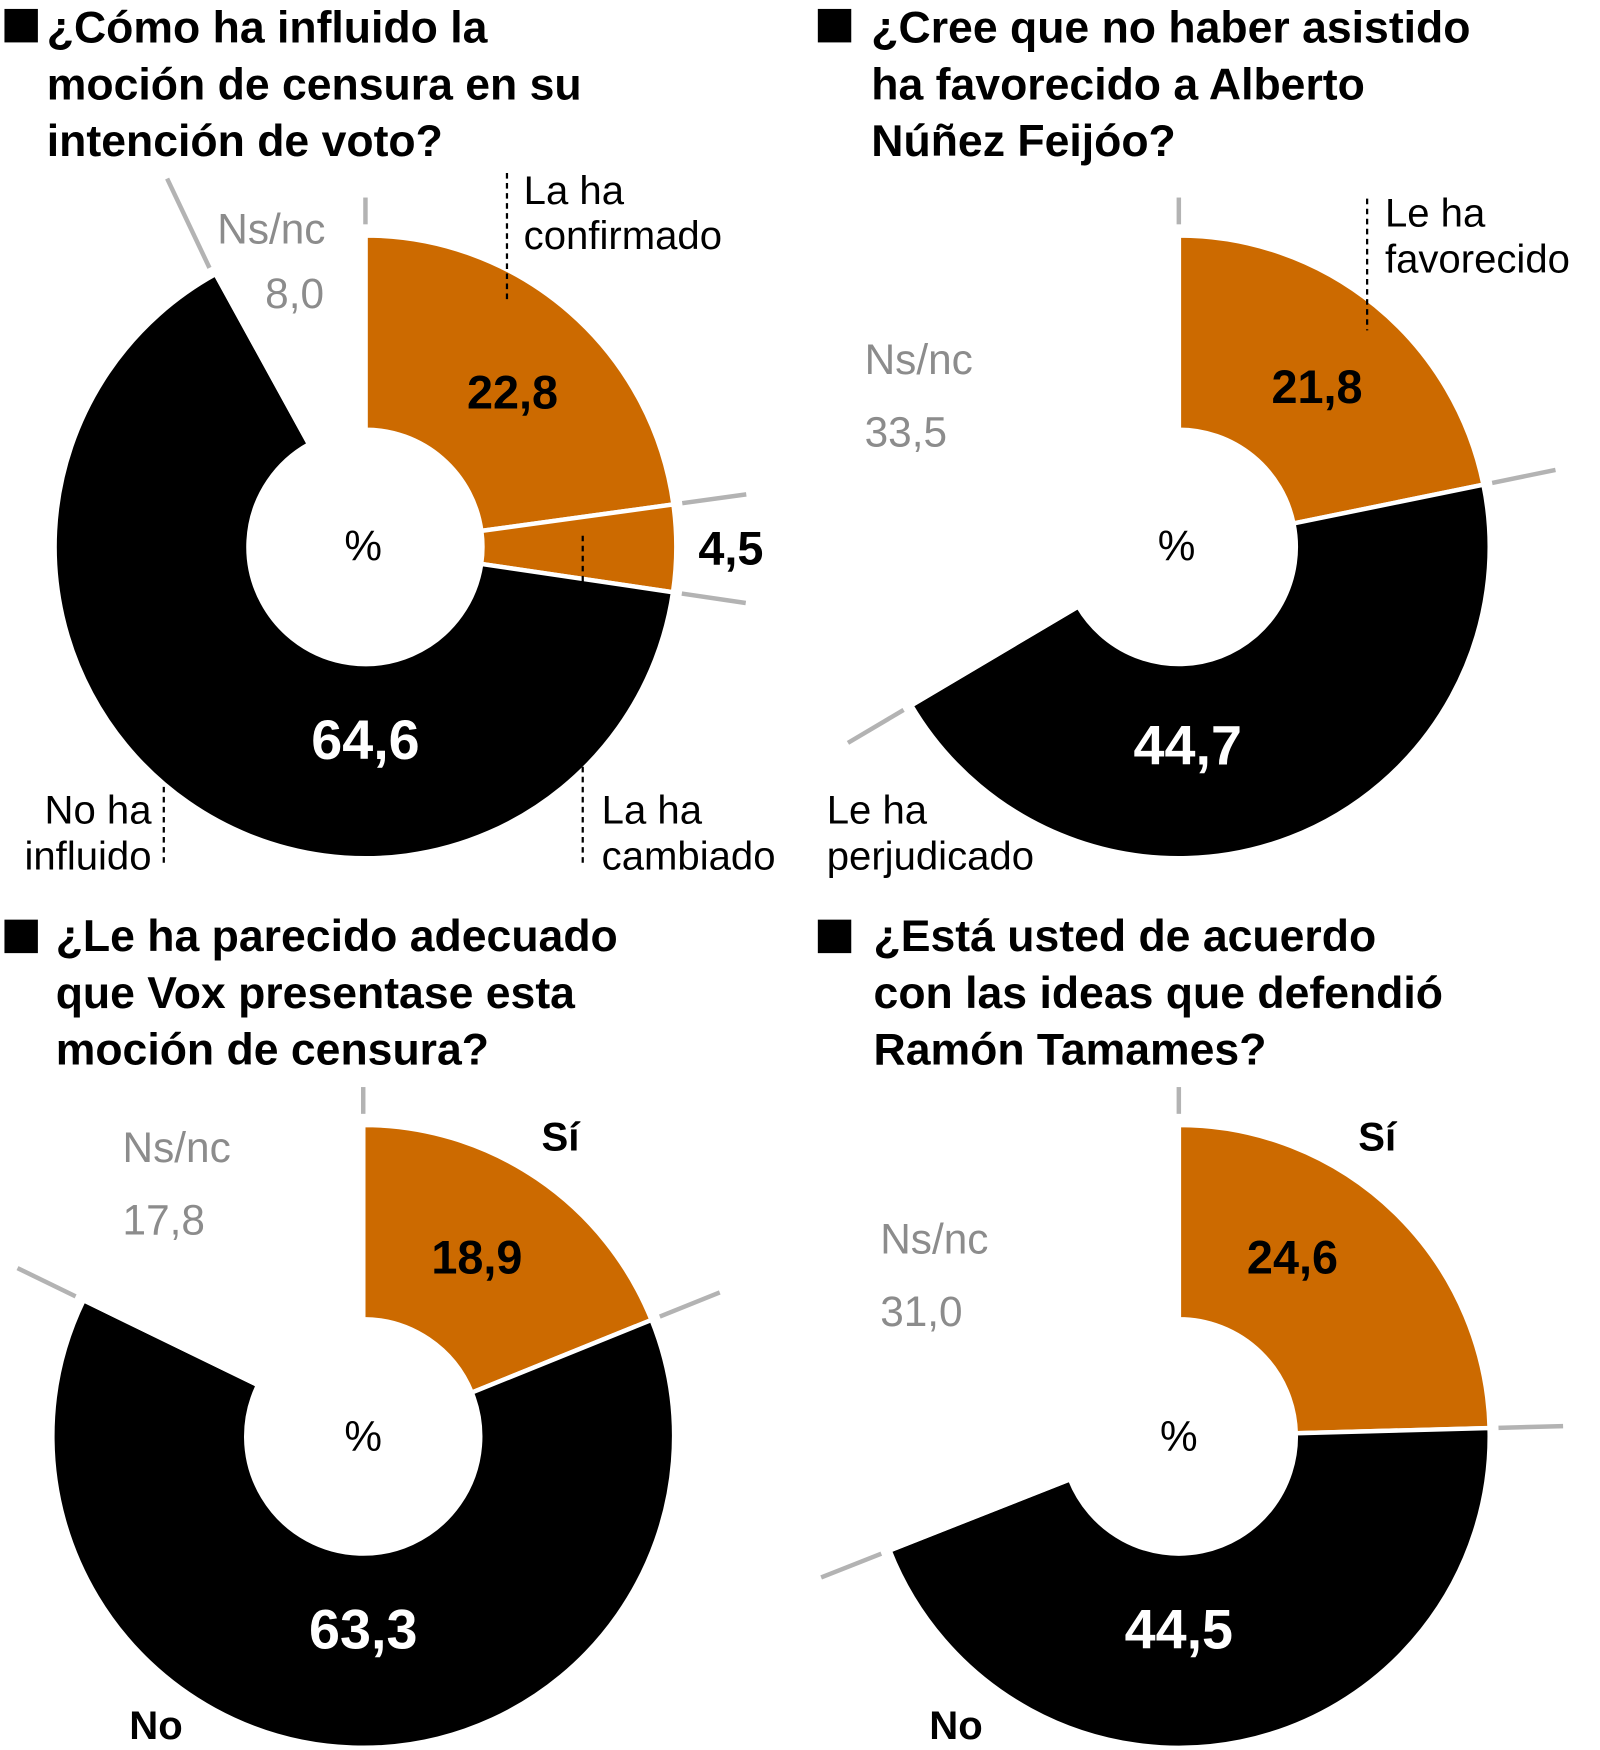 The height and width of the screenshot is (1750, 1600). I want to click on data-label: 22,8, so click(512, 392).